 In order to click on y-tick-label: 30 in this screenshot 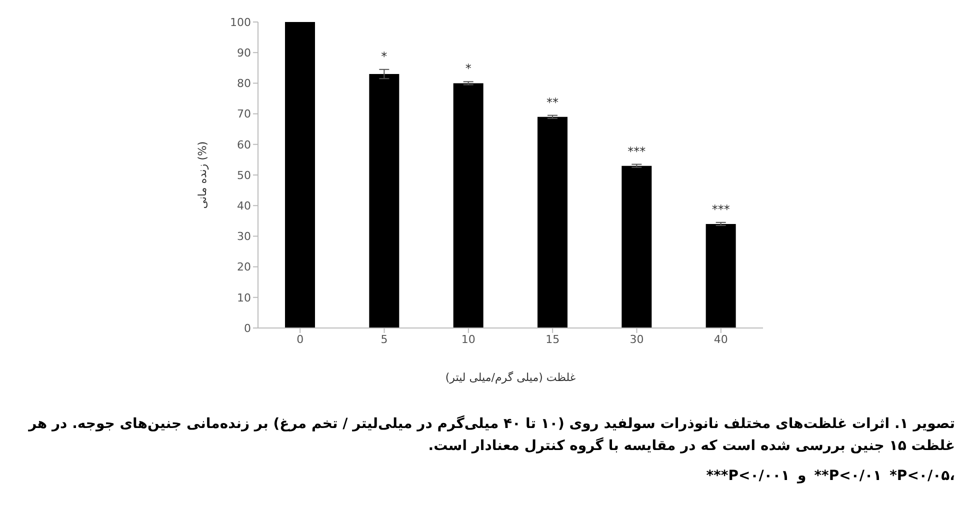, I will do `click(244, 237)`.